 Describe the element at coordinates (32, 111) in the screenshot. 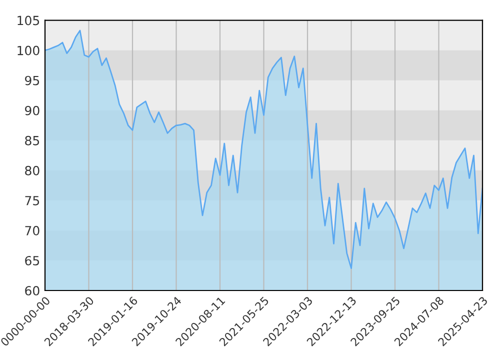

I see `y-tick-label: 90` at that location.